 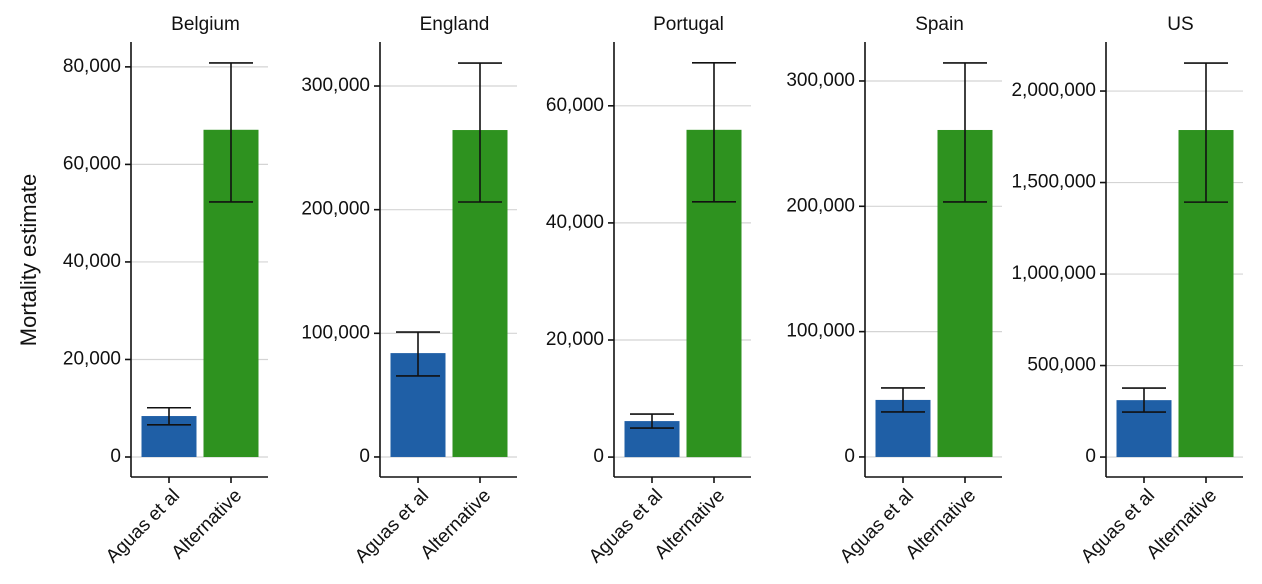 I want to click on panel-title: Spain, so click(x=939, y=24).